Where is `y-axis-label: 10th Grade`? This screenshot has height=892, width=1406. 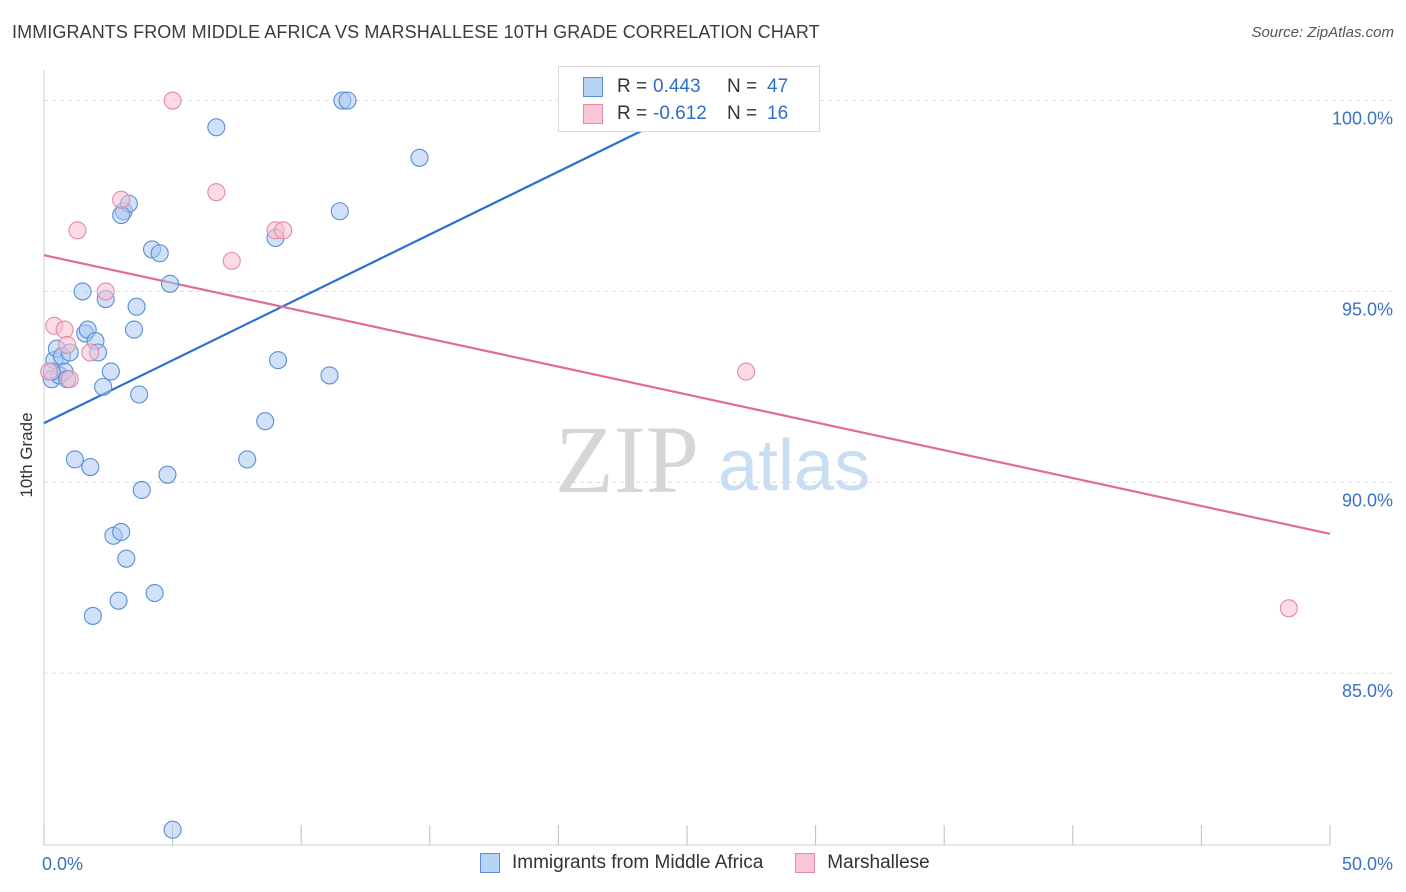
y-axis-label: 10th Grade is located at coordinates (26, 454).